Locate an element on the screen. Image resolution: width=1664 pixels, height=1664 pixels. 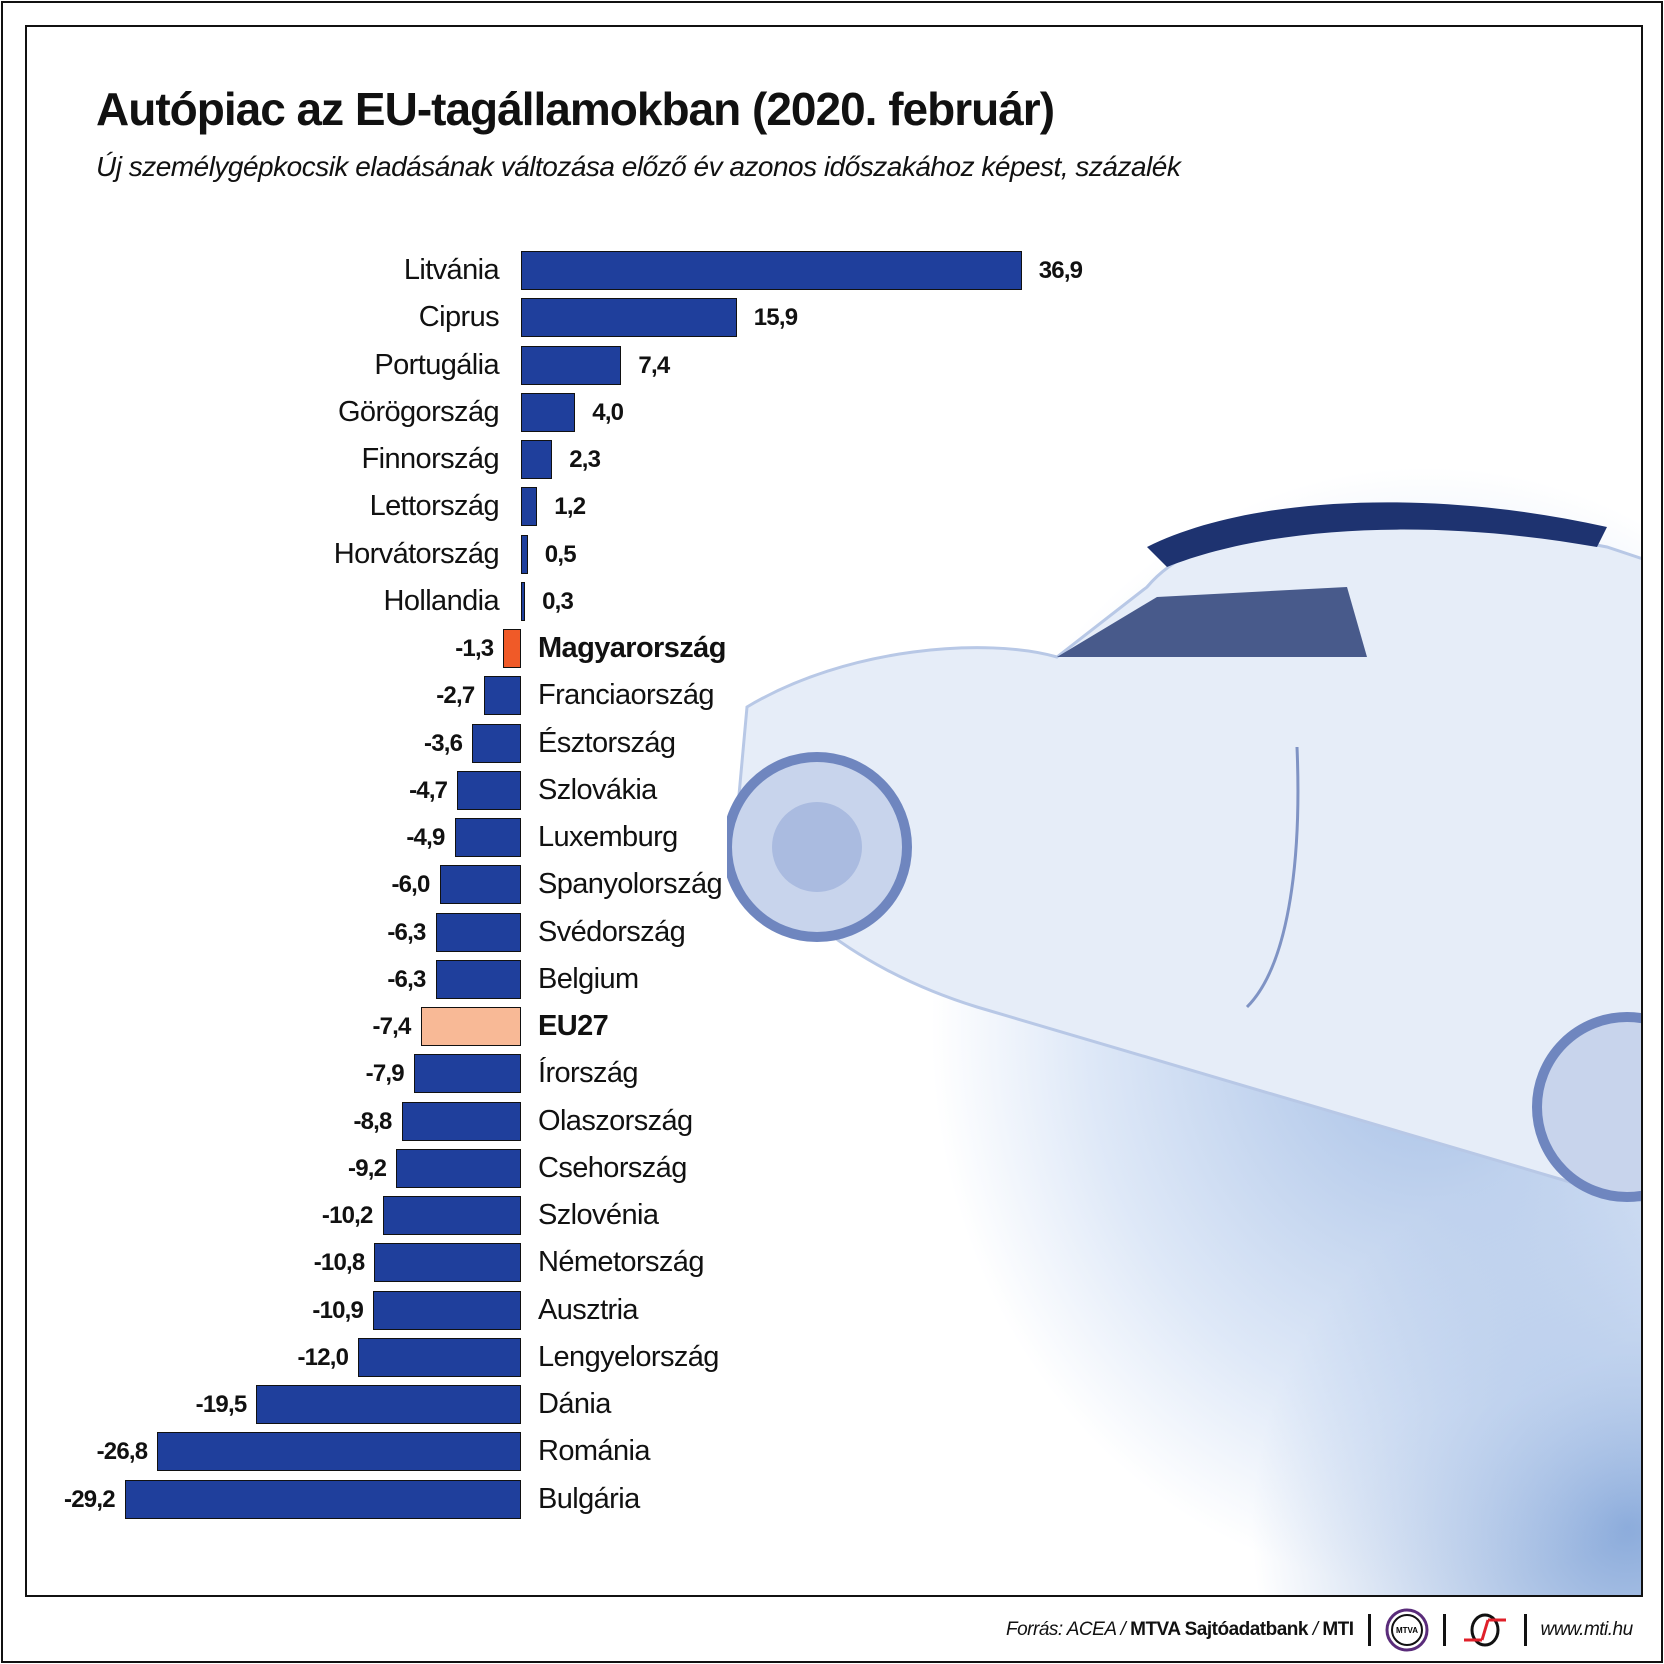
category-label: Szlovákia is located at coordinates (597, 789).